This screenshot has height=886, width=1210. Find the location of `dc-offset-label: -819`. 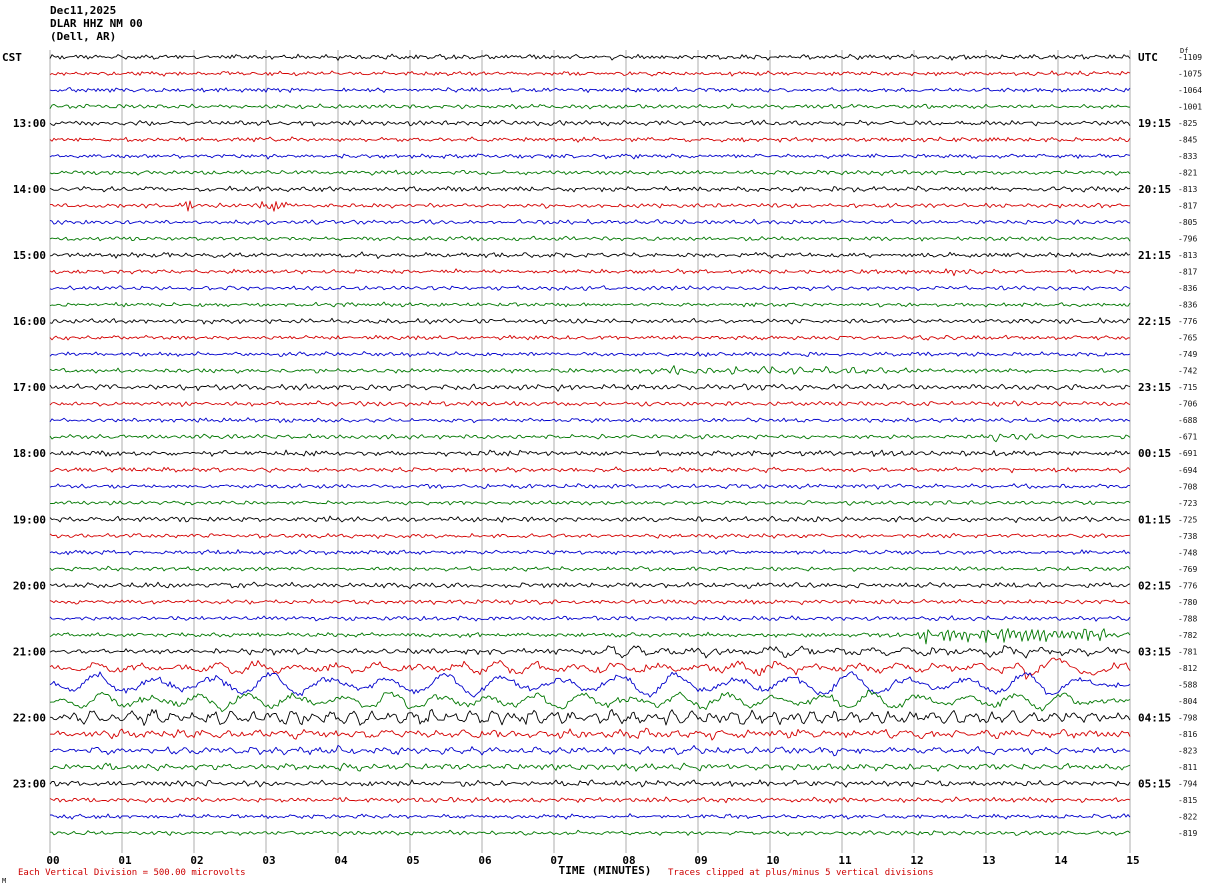

dc-offset-label: -819 is located at coordinates (1187, 833).